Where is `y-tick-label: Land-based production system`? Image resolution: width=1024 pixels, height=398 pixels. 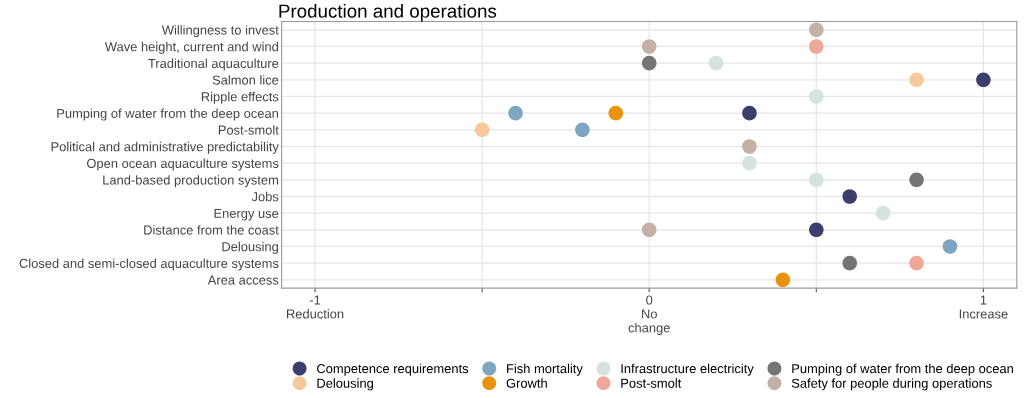
y-tick-label: Land-based production system is located at coordinates (190, 181).